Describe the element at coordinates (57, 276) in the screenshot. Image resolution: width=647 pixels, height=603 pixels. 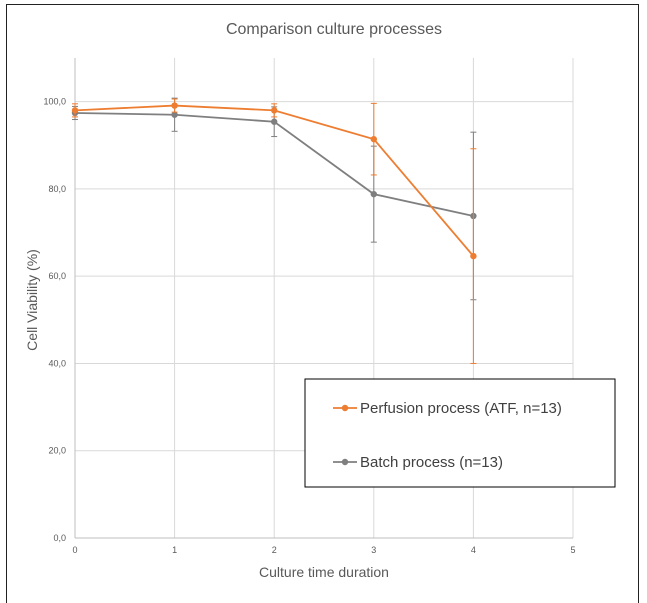
I see `y-tick-label: 60,0` at that location.